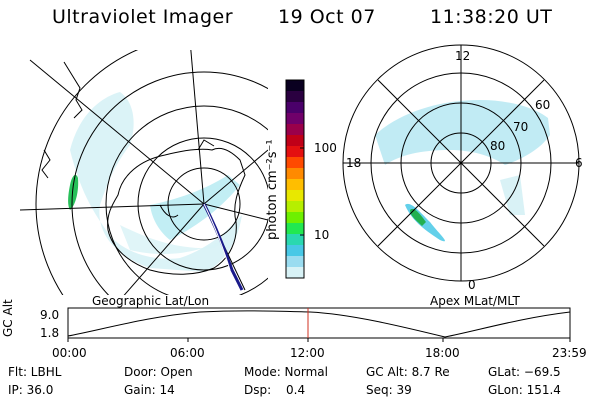 Image resolution: width=600 pixels, height=400 pixels. I want to click on timeline-y-tick-top: 9.0, so click(50, 315).